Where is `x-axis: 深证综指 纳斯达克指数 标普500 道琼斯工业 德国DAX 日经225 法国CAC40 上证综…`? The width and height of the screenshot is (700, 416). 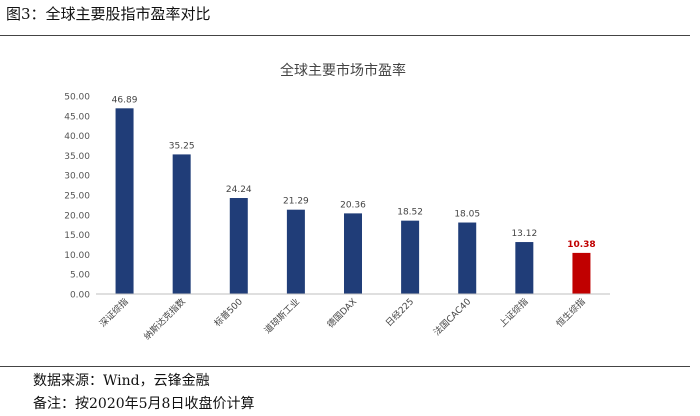
x-axis: 深证综指 纳斯达克指数 标普500 道琼斯工业 德国DAX 日经225 法国CAC40 上证综… is located at coordinates (353, 318).